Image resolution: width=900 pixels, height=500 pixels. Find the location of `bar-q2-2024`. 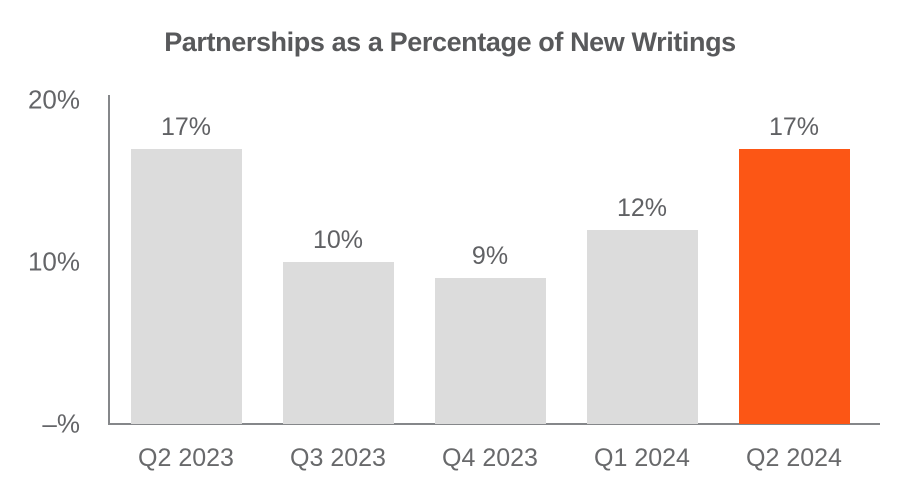

bar-q2-2024 is located at coordinates (794, 286).